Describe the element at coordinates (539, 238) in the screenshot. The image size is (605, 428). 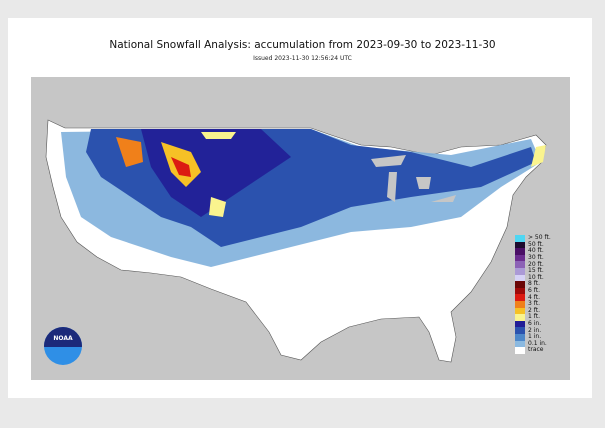
I see `legend-label: > 50 ft.` at that location.